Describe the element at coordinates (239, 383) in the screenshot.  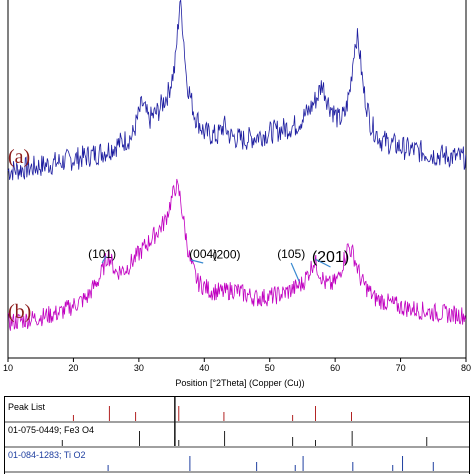
I see `x-axis-label: Position [°2Theta] (Copper (Cu))` at that location.